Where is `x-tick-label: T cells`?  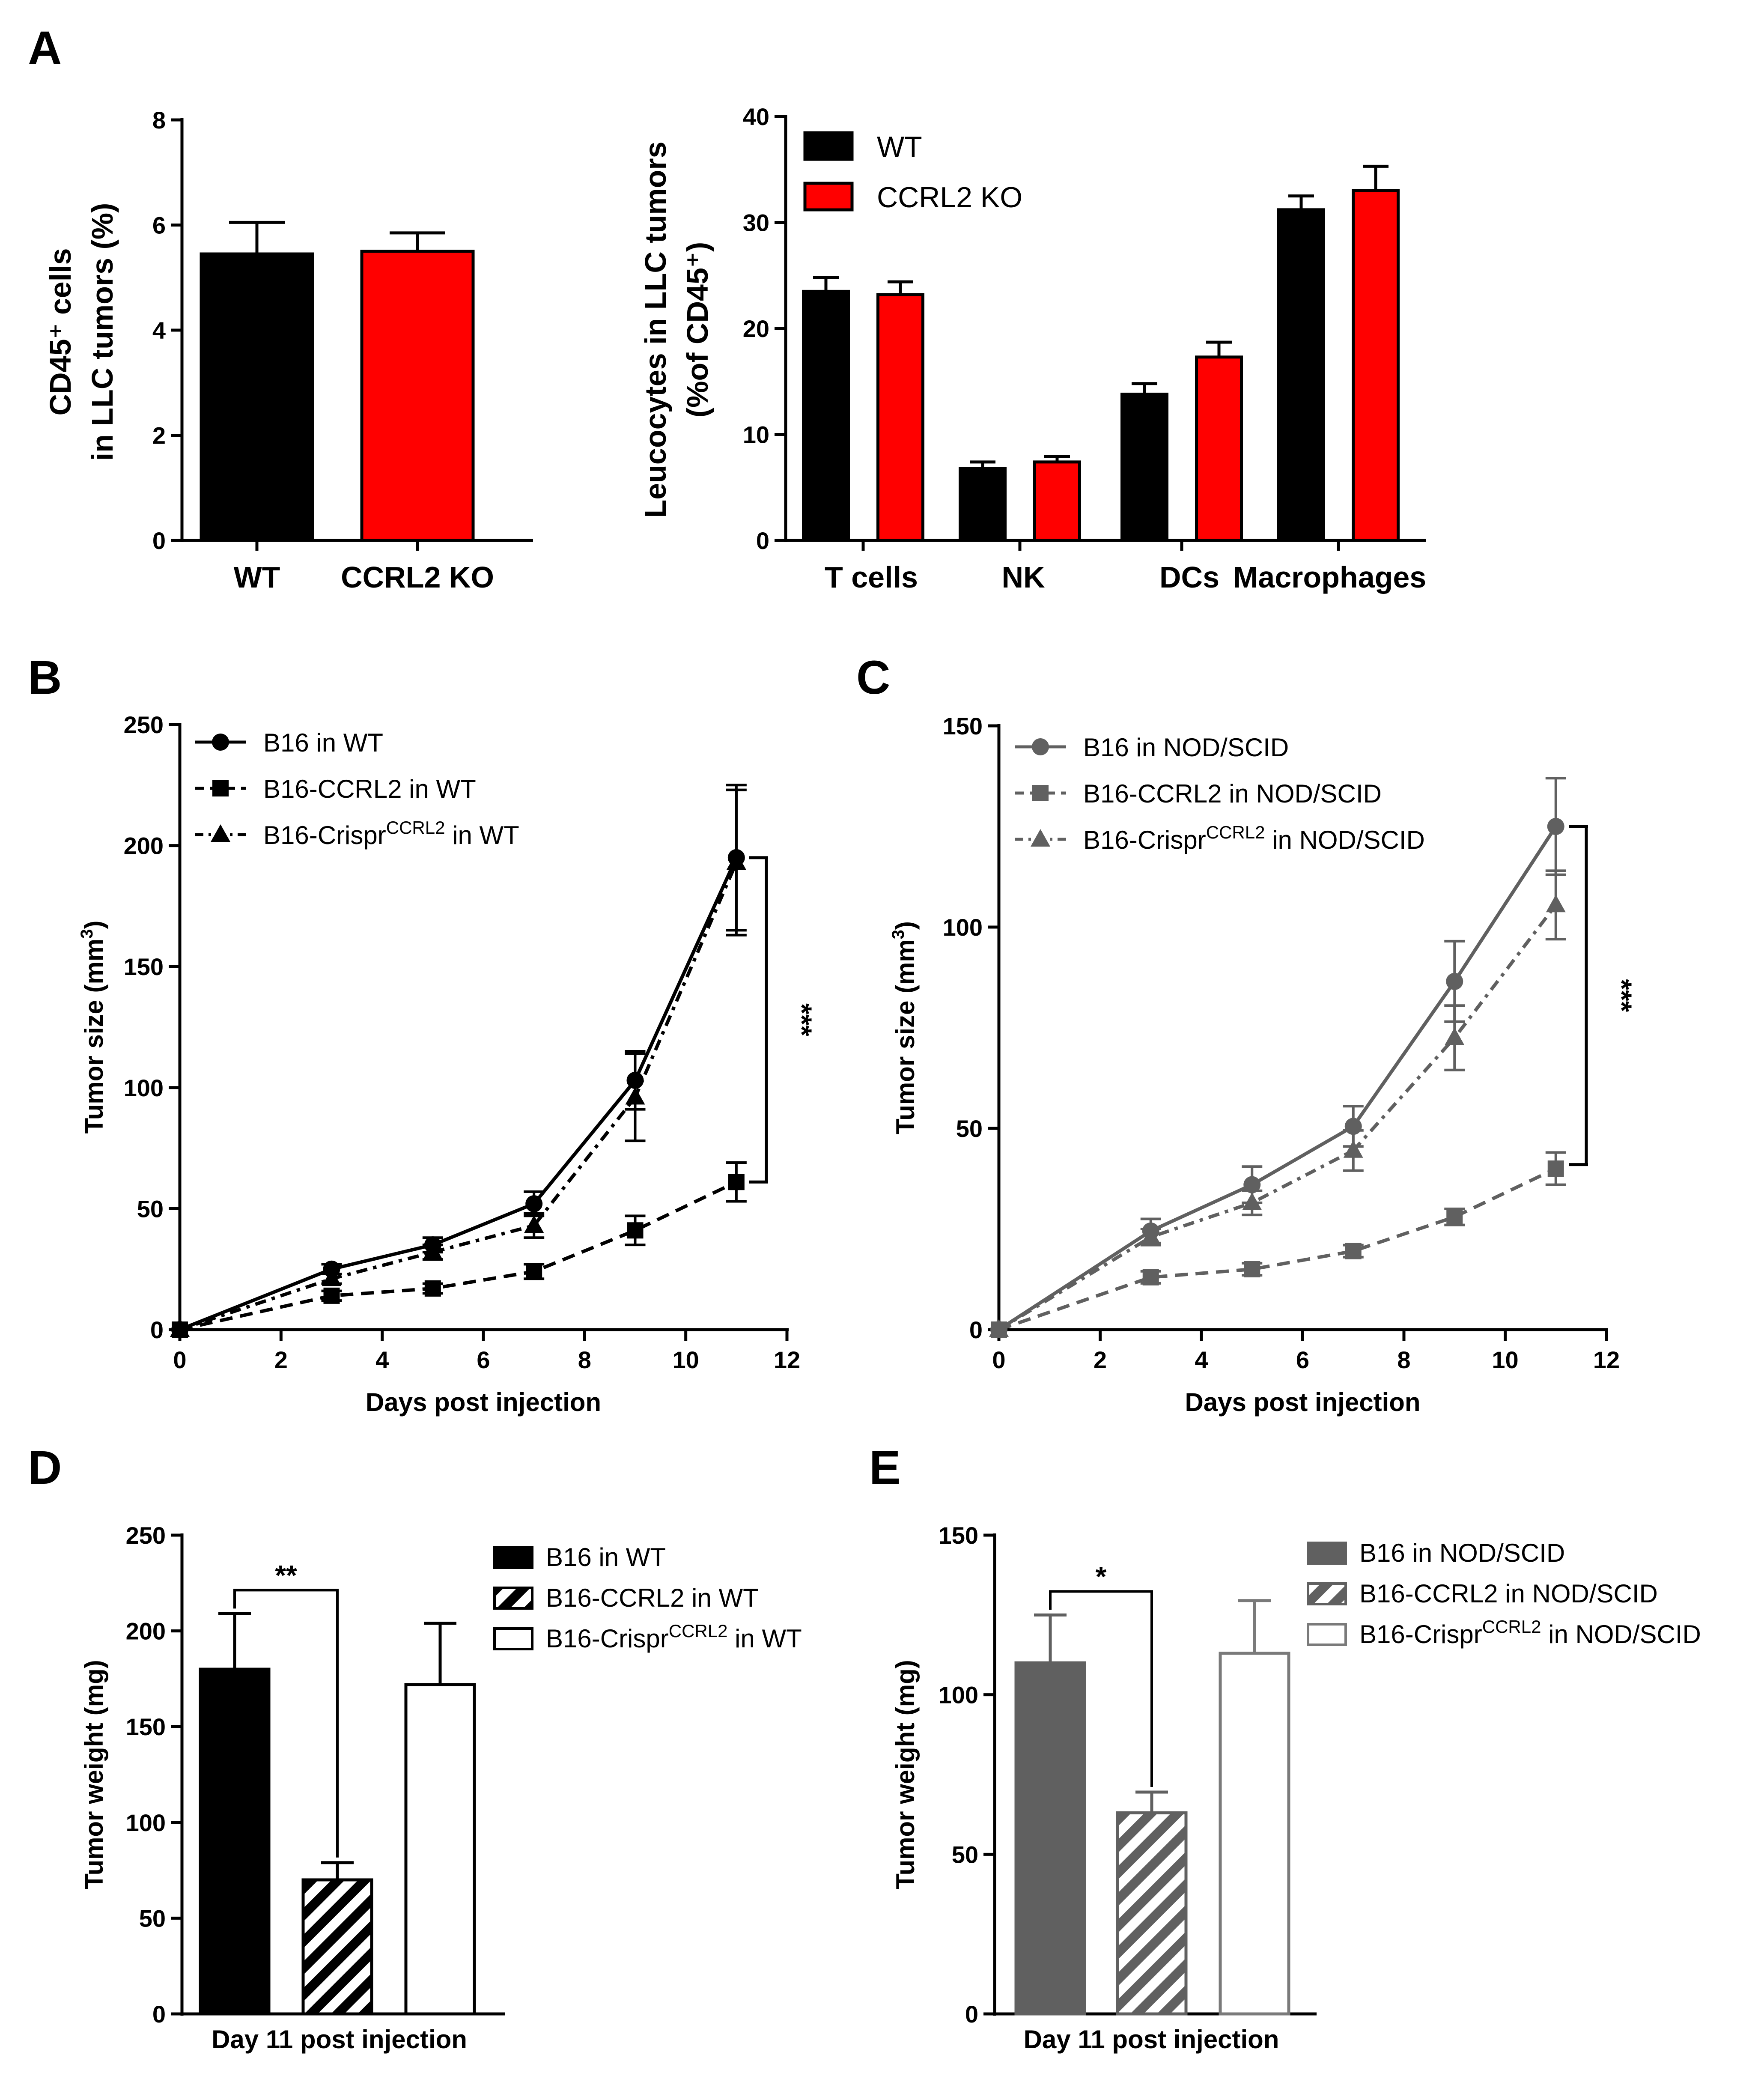 x-tick-label: T cells is located at coordinates (872, 577).